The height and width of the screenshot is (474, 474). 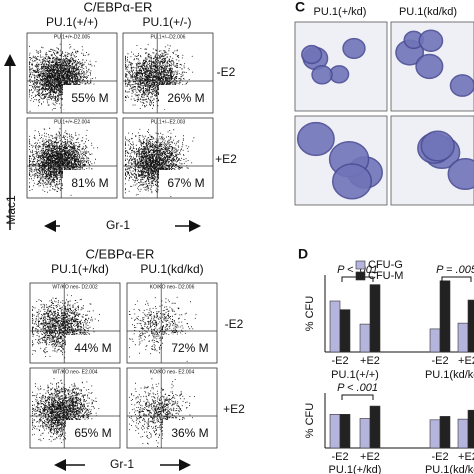 What do you see at coordinates (355, 469) in the screenshot?
I see `group-label: PU.1(+/kd)` at bounding box center [355, 469].